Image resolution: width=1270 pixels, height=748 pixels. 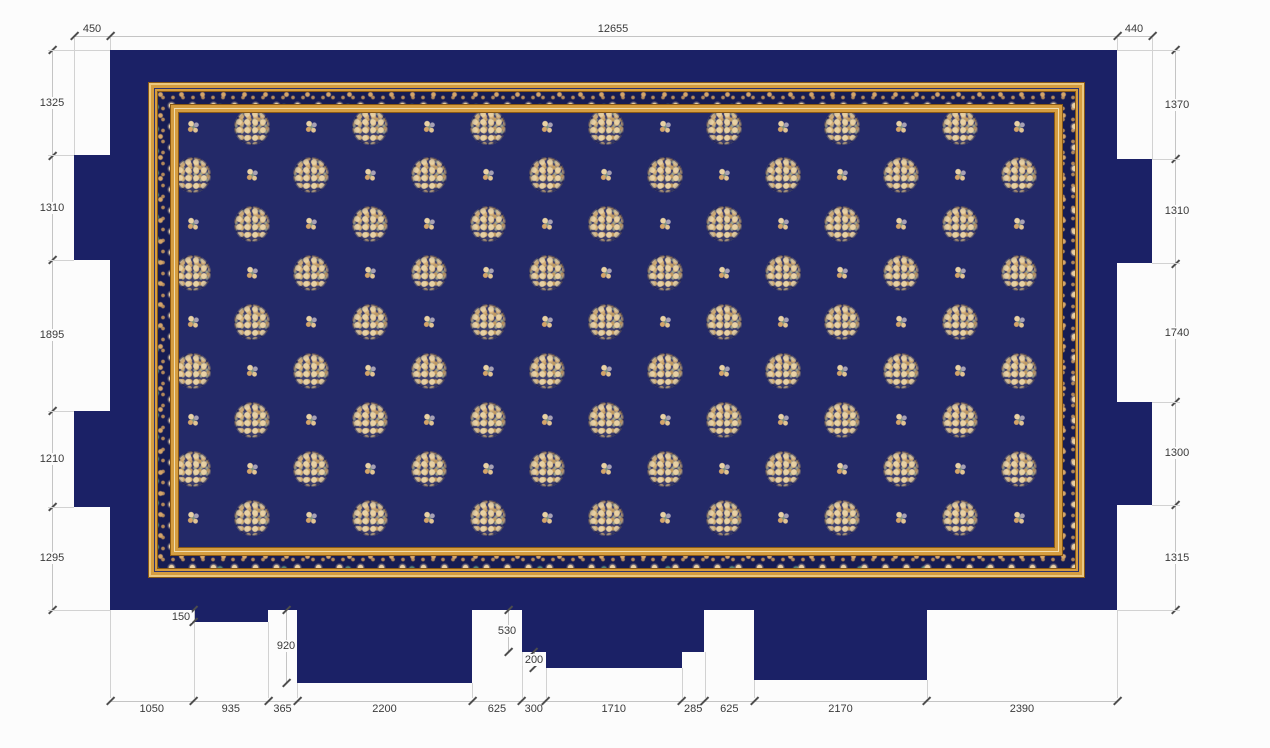 I want to click on dim-label: 1310, so click(x=1177, y=211).